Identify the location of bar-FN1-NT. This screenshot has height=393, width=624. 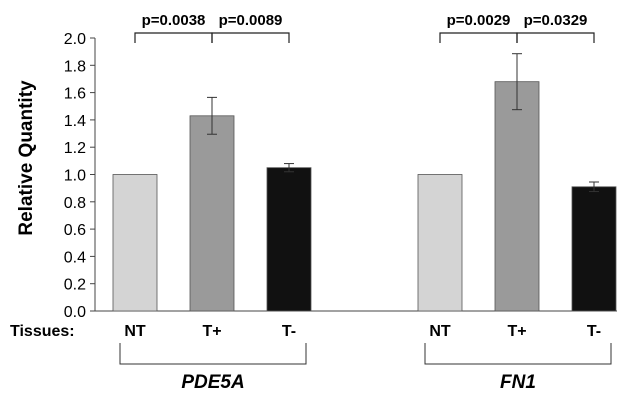
(440, 243).